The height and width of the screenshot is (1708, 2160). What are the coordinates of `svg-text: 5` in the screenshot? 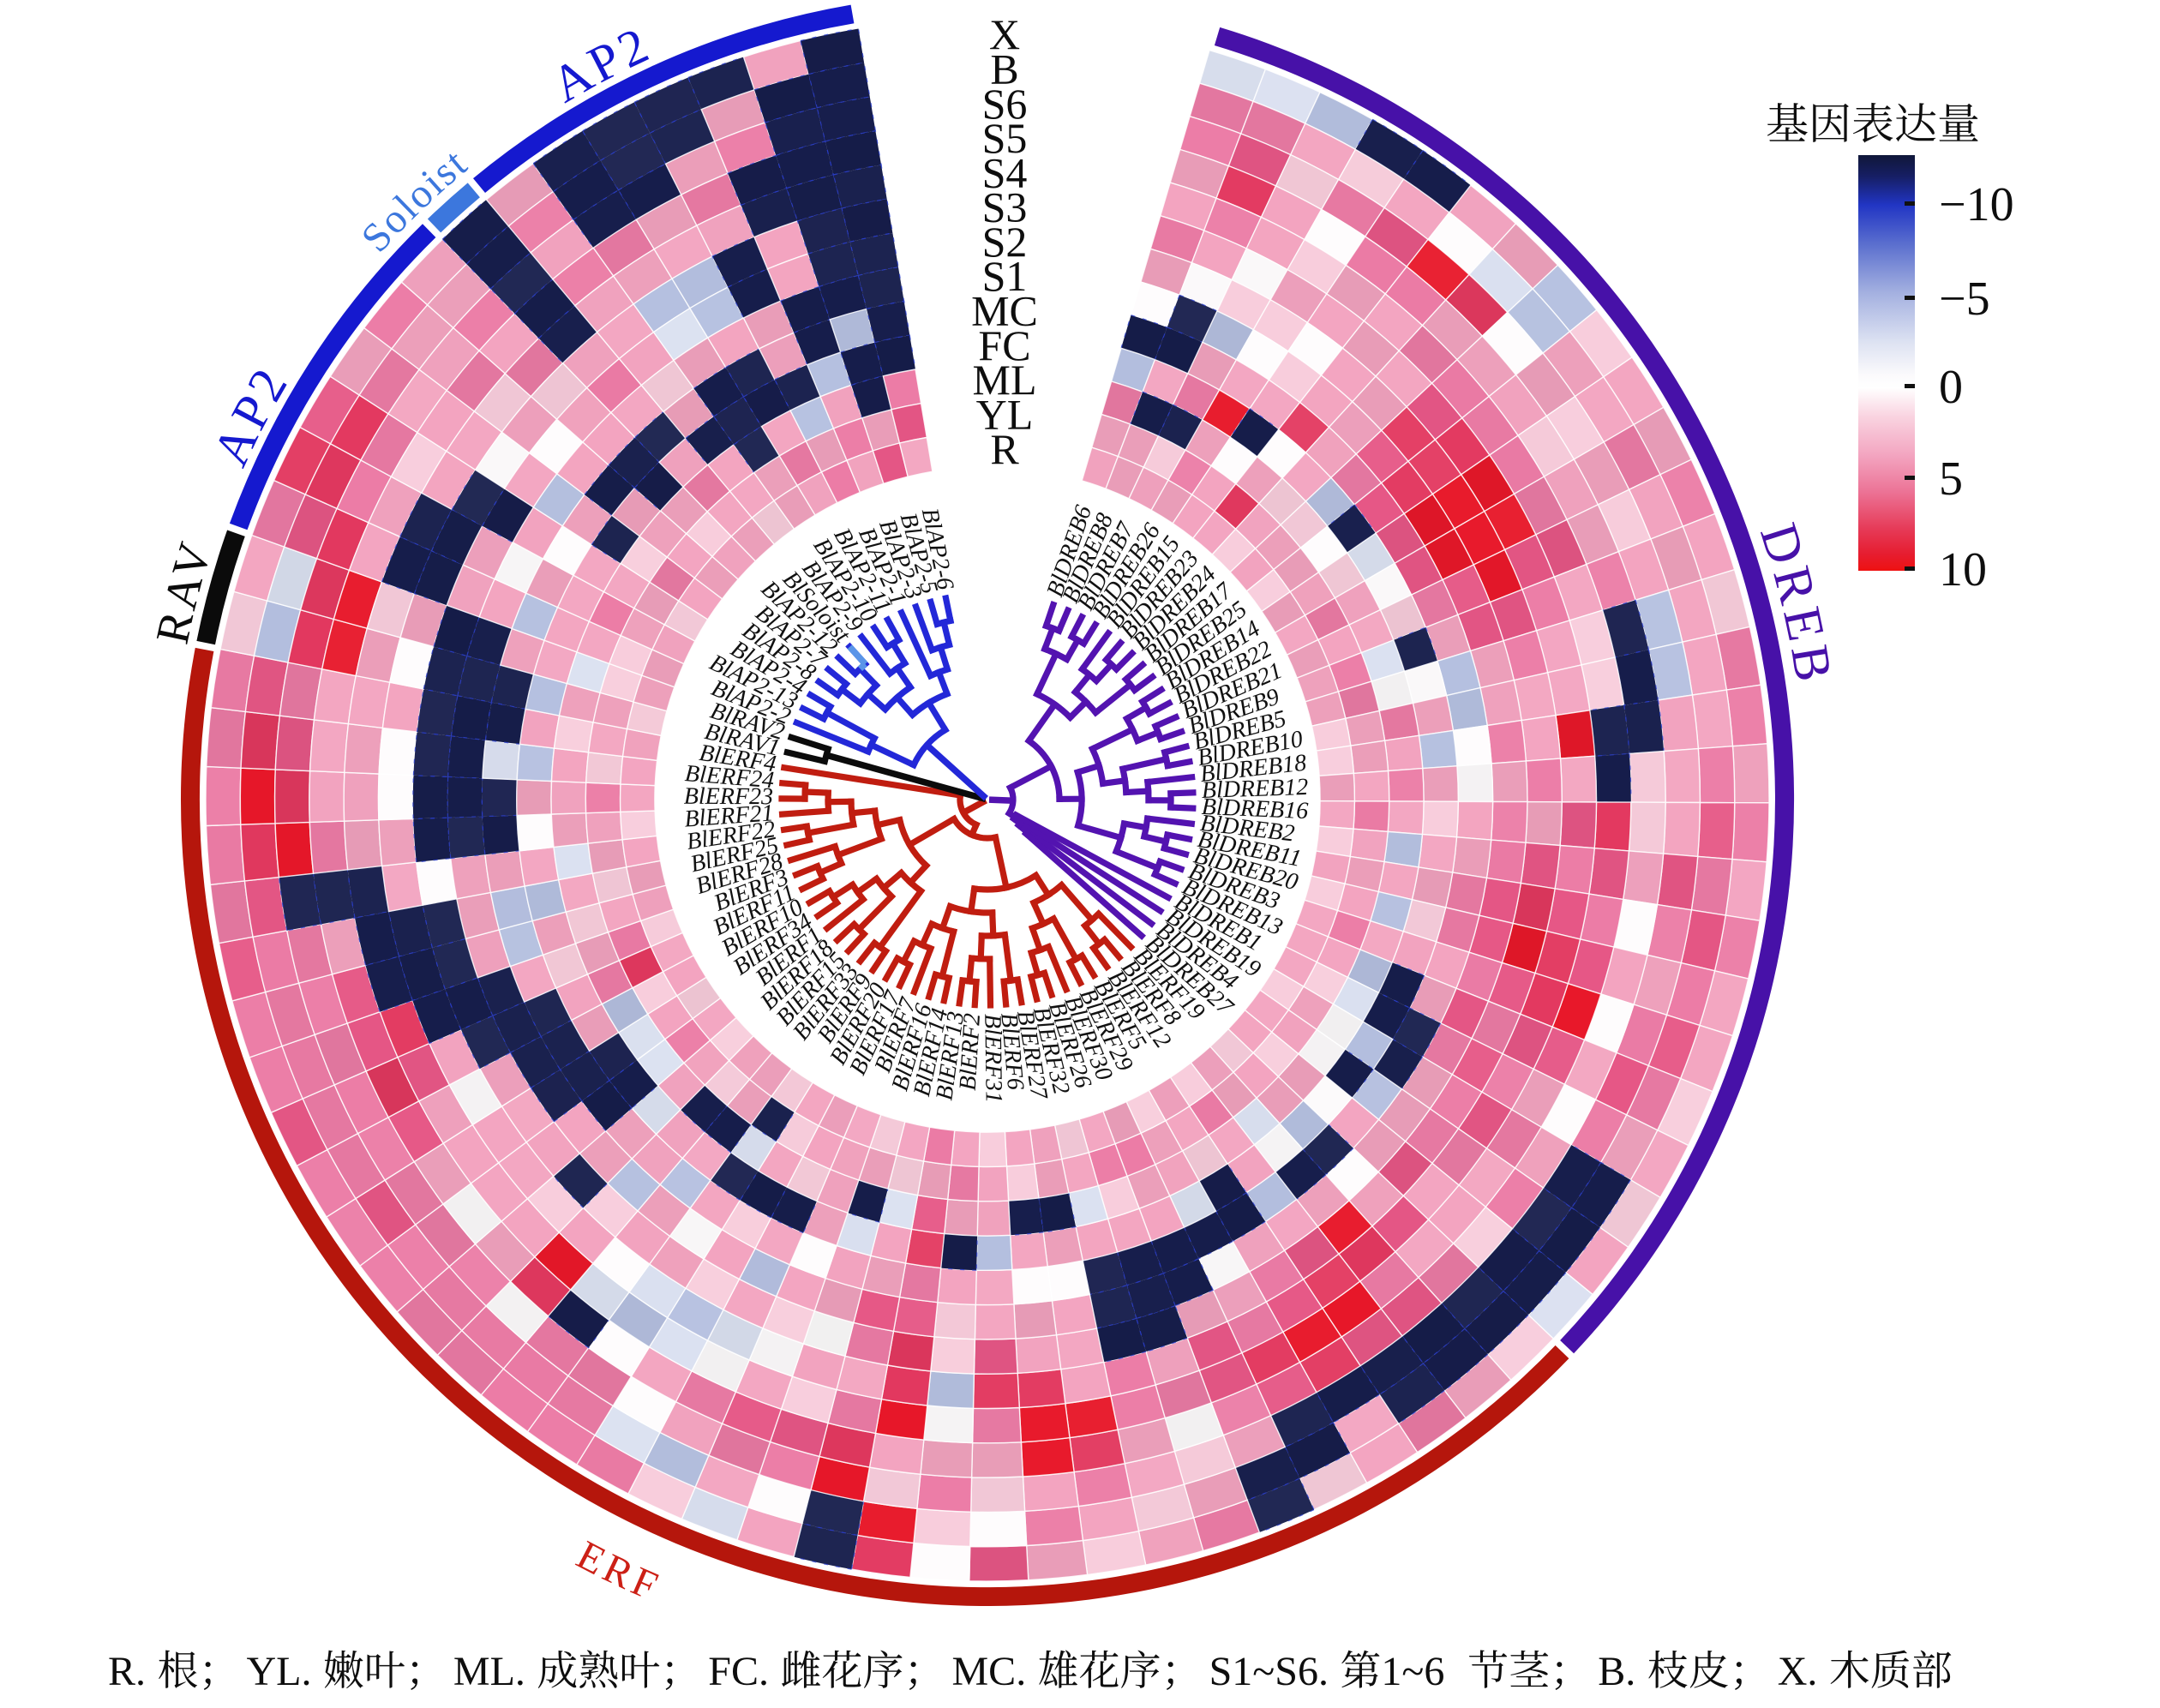 It's located at (1951, 479).